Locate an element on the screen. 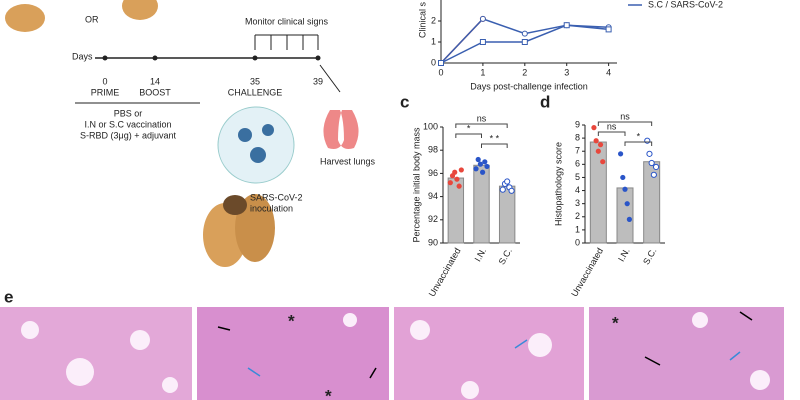  virus-circle is located at coordinates (256, 145).